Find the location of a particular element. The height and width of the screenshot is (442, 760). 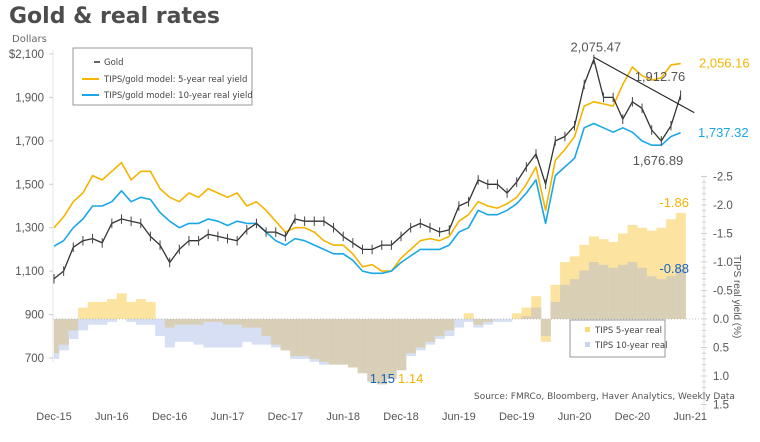

legend-bar5-label: TIPS 5-year real is located at coordinates (628, 331).